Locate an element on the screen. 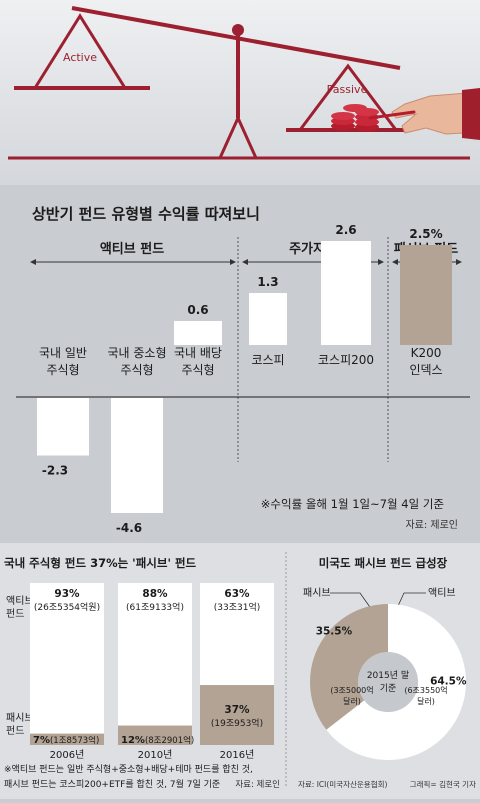 The image size is (480, 803). stacked-note-line2: 패시브 펀드는 코스피200+ETF를 합친 것, 7월 7일 기준 is located at coordinates (112, 784).